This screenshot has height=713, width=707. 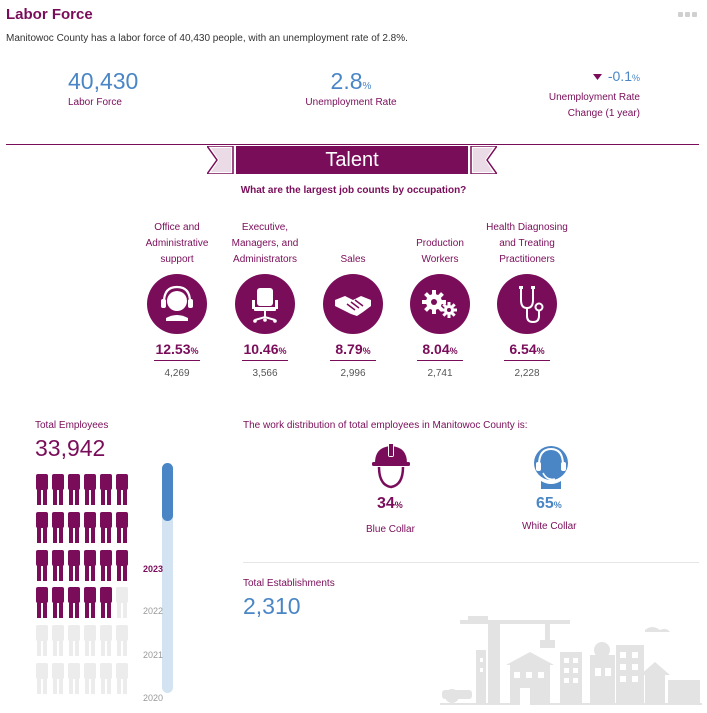 What do you see at coordinates (619, 76) in the screenshot?
I see `unemployment-change-value: -0.1` at bounding box center [619, 76].